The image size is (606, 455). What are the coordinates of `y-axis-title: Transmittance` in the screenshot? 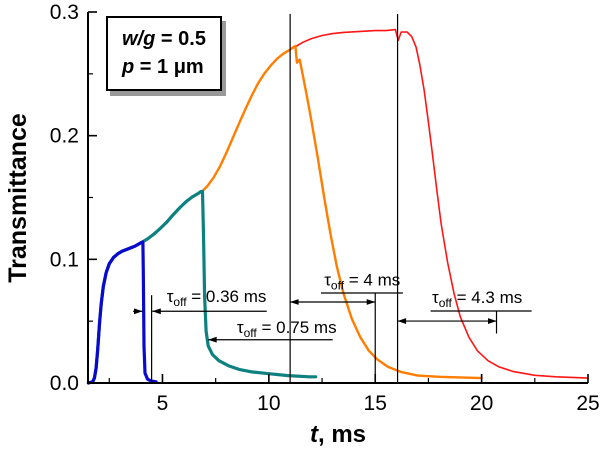 It's located at (18, 198).